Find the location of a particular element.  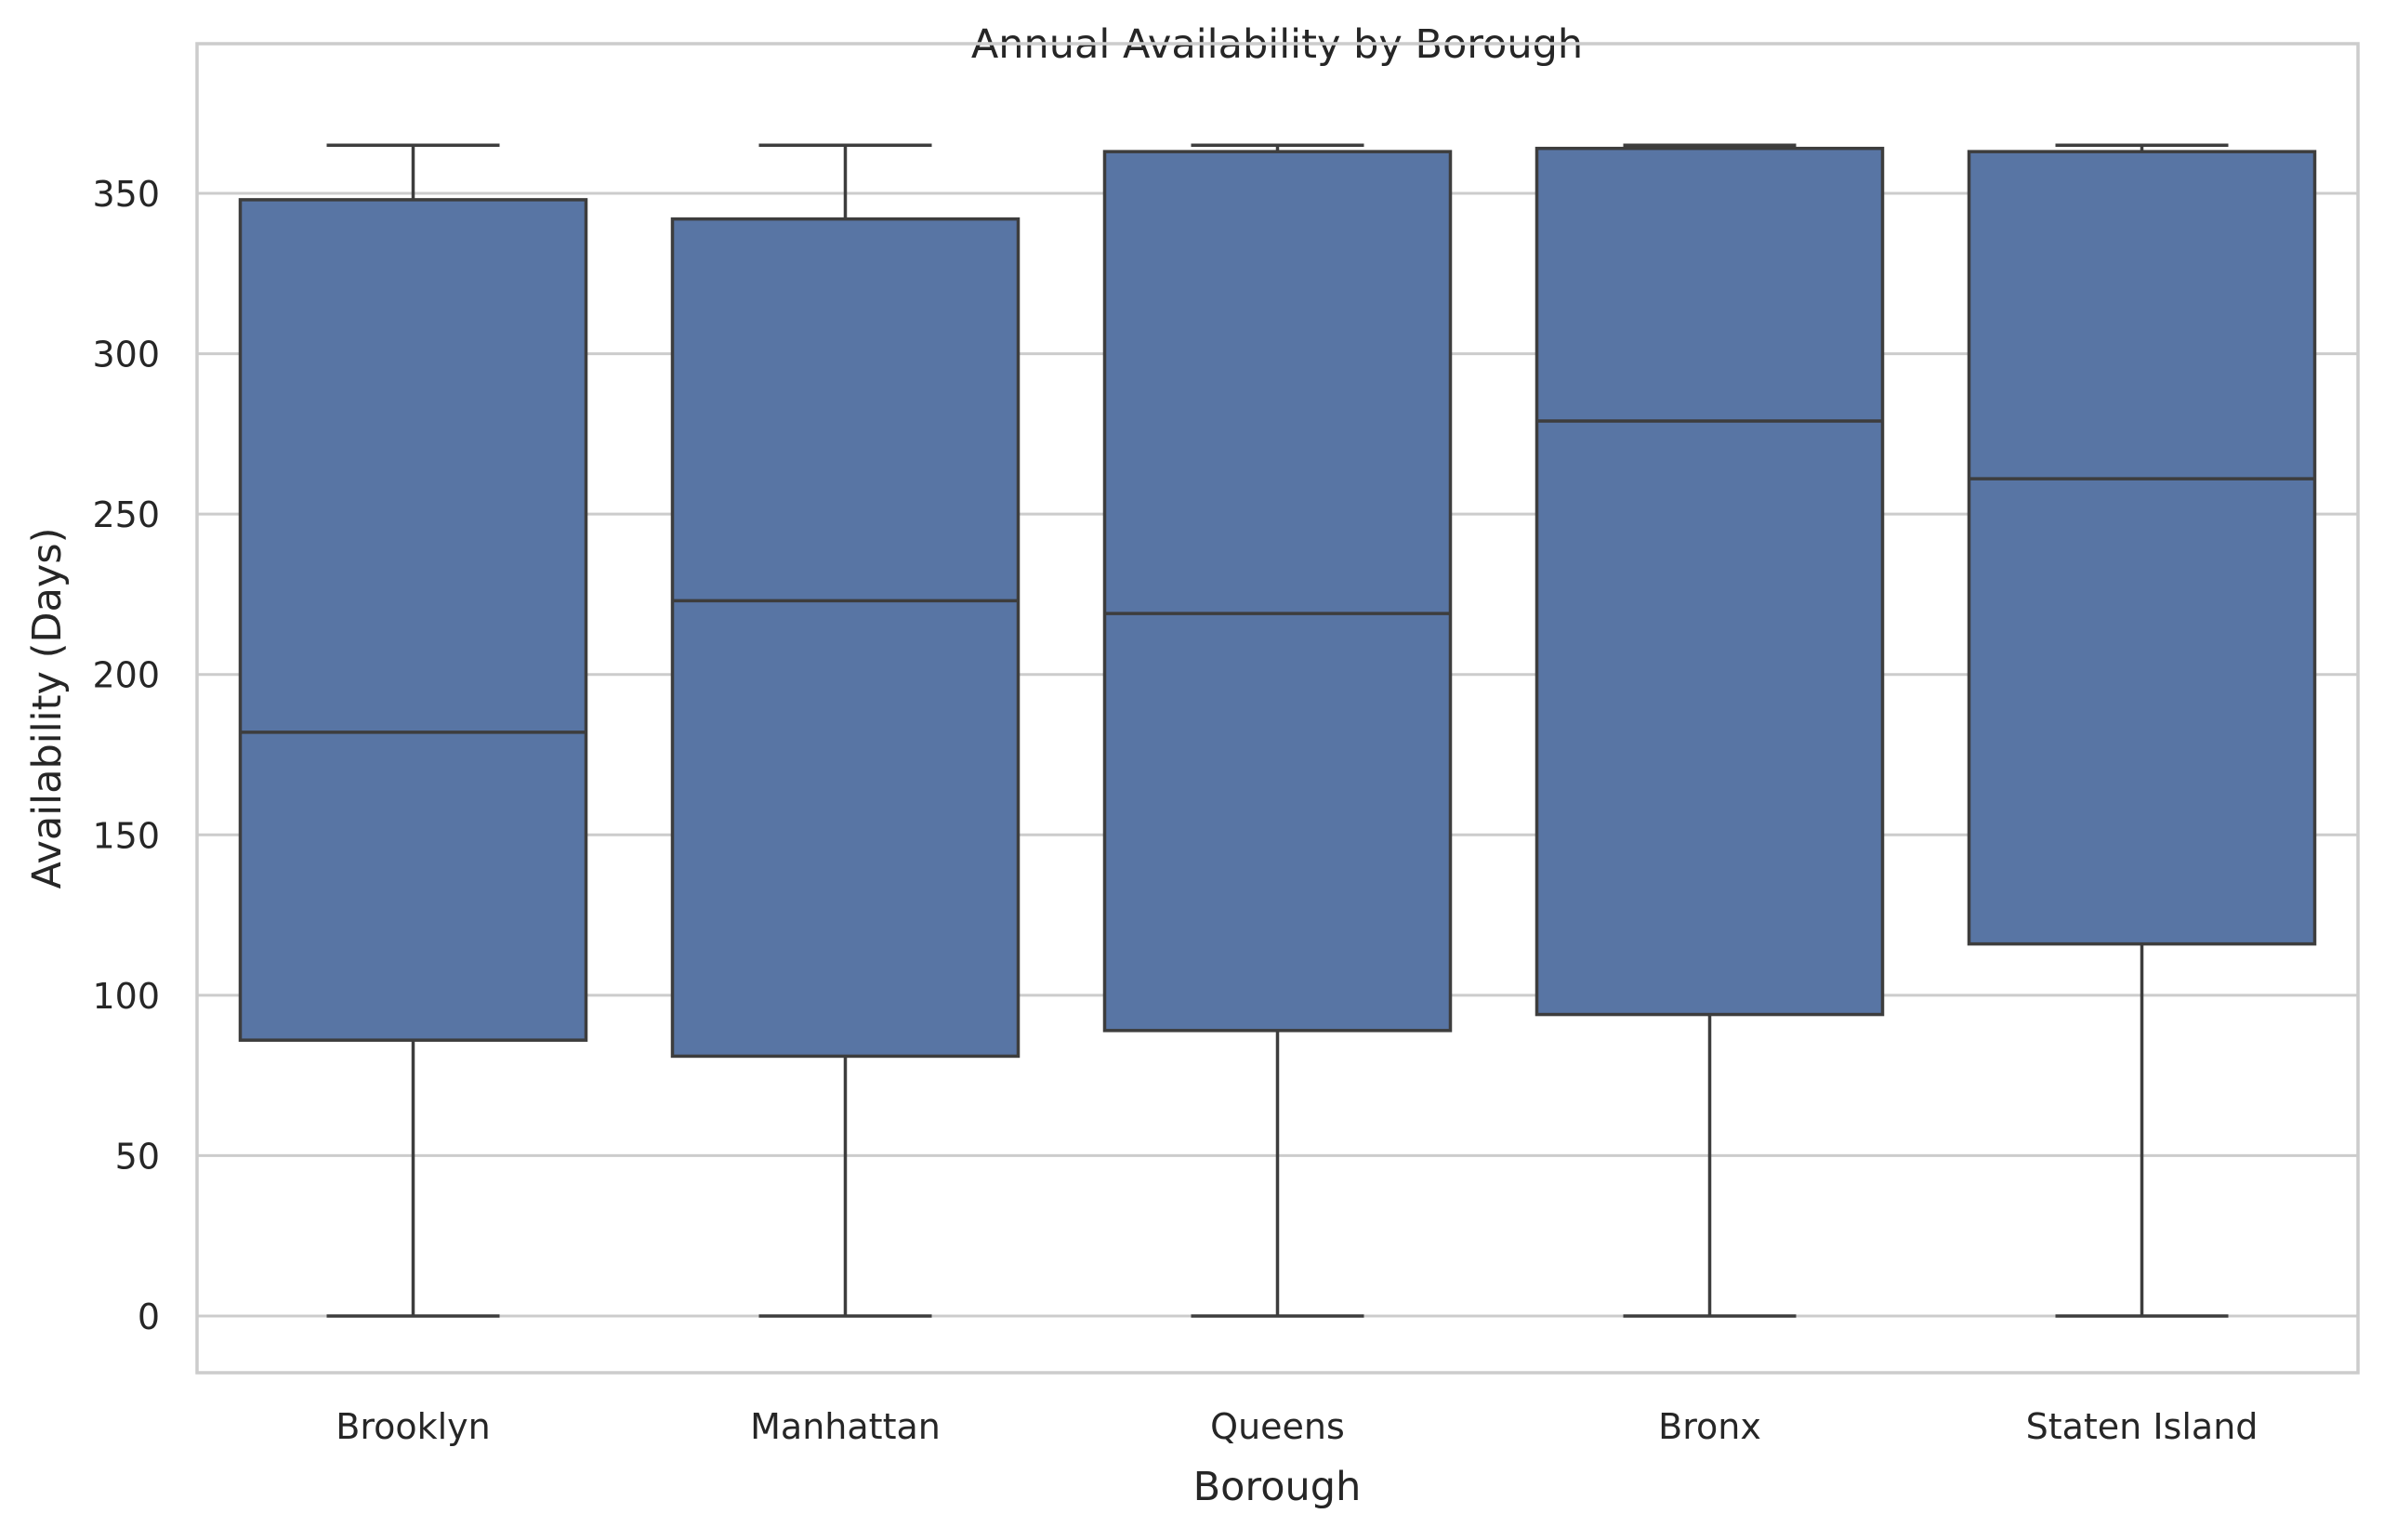

y-tick-label: 150 is located at coordinates (126, 836).